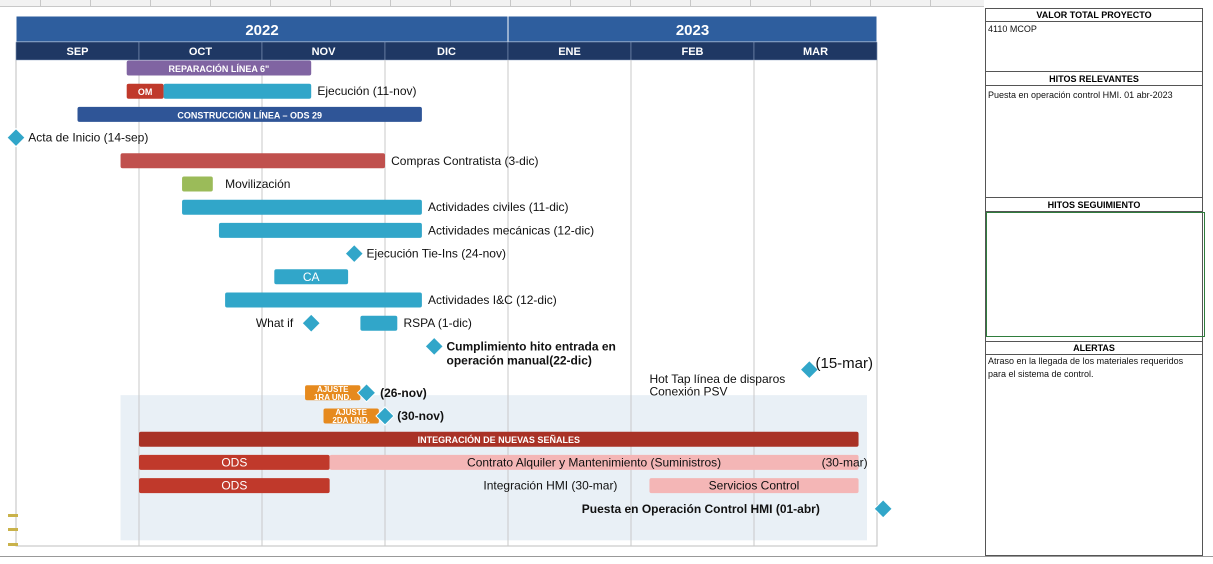 This screenshot has height=564, width=1213. What do you see at coordinates (446, 52) in the screenshot?
I see `month-label: DIC` at bounding box center [446, 52].